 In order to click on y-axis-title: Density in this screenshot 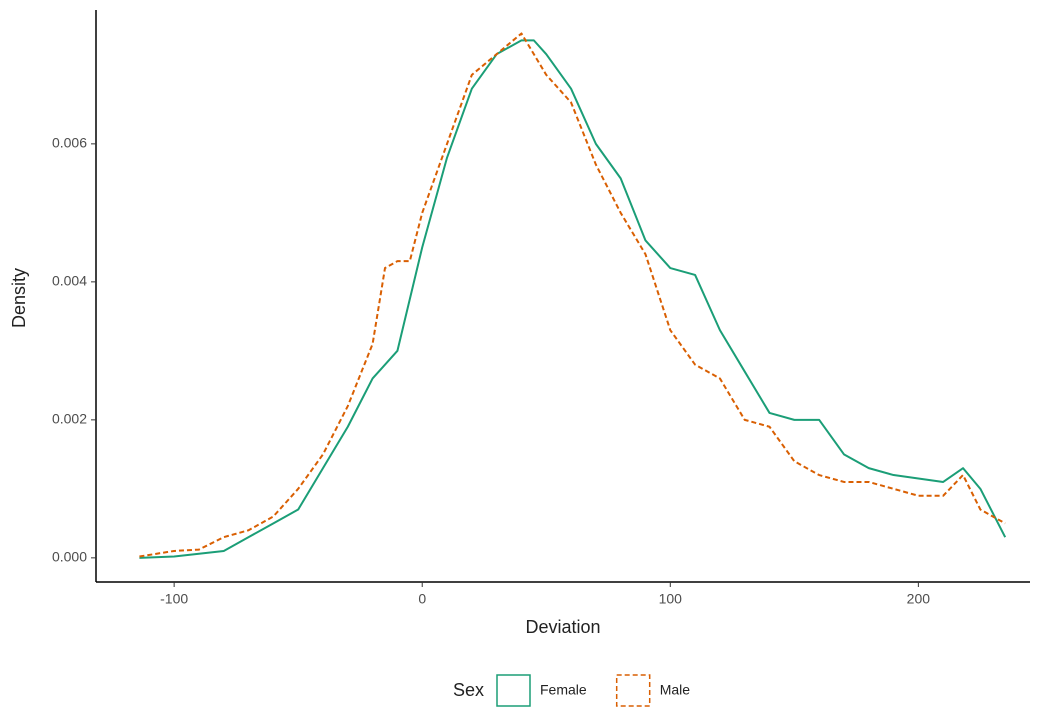, I will do `click(19, 298)`.